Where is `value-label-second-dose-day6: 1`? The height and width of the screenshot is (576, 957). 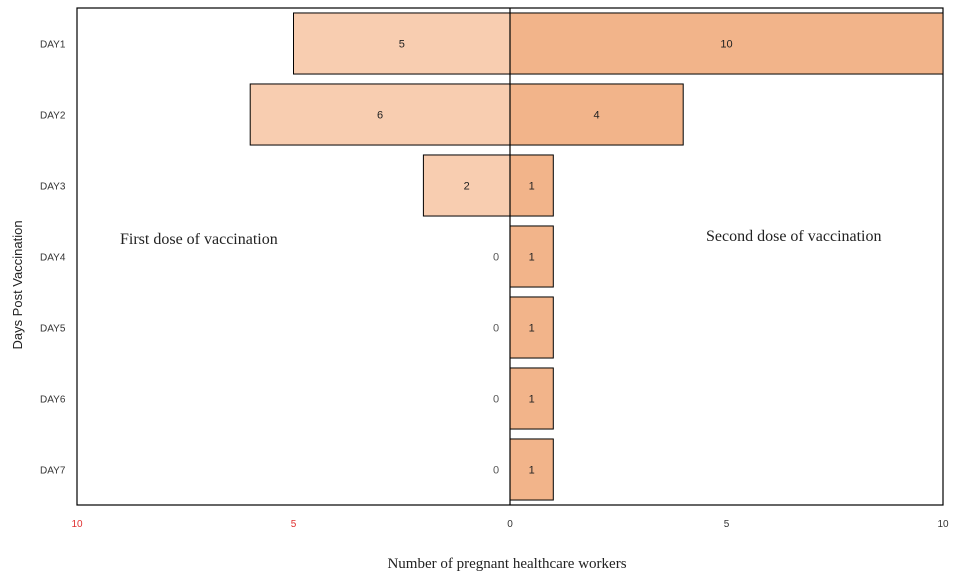 value-label-second-dose-day6: 1 is located at coordinates (532, 400).